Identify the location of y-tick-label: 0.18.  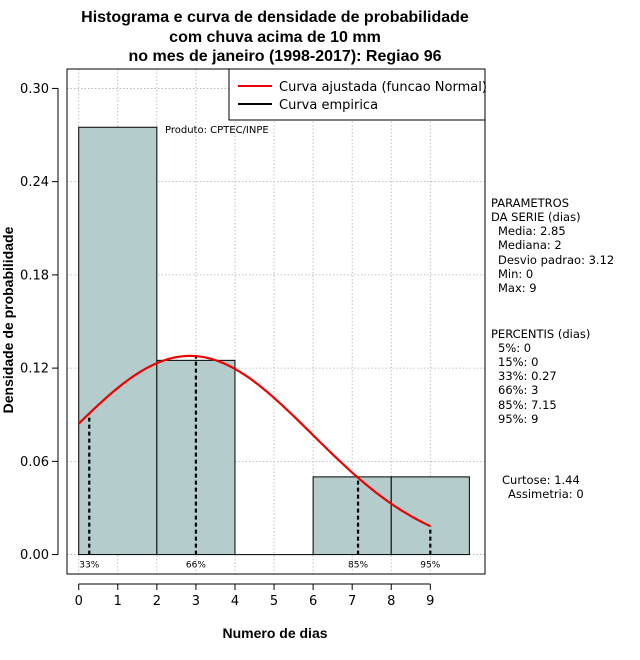
(34, 275).